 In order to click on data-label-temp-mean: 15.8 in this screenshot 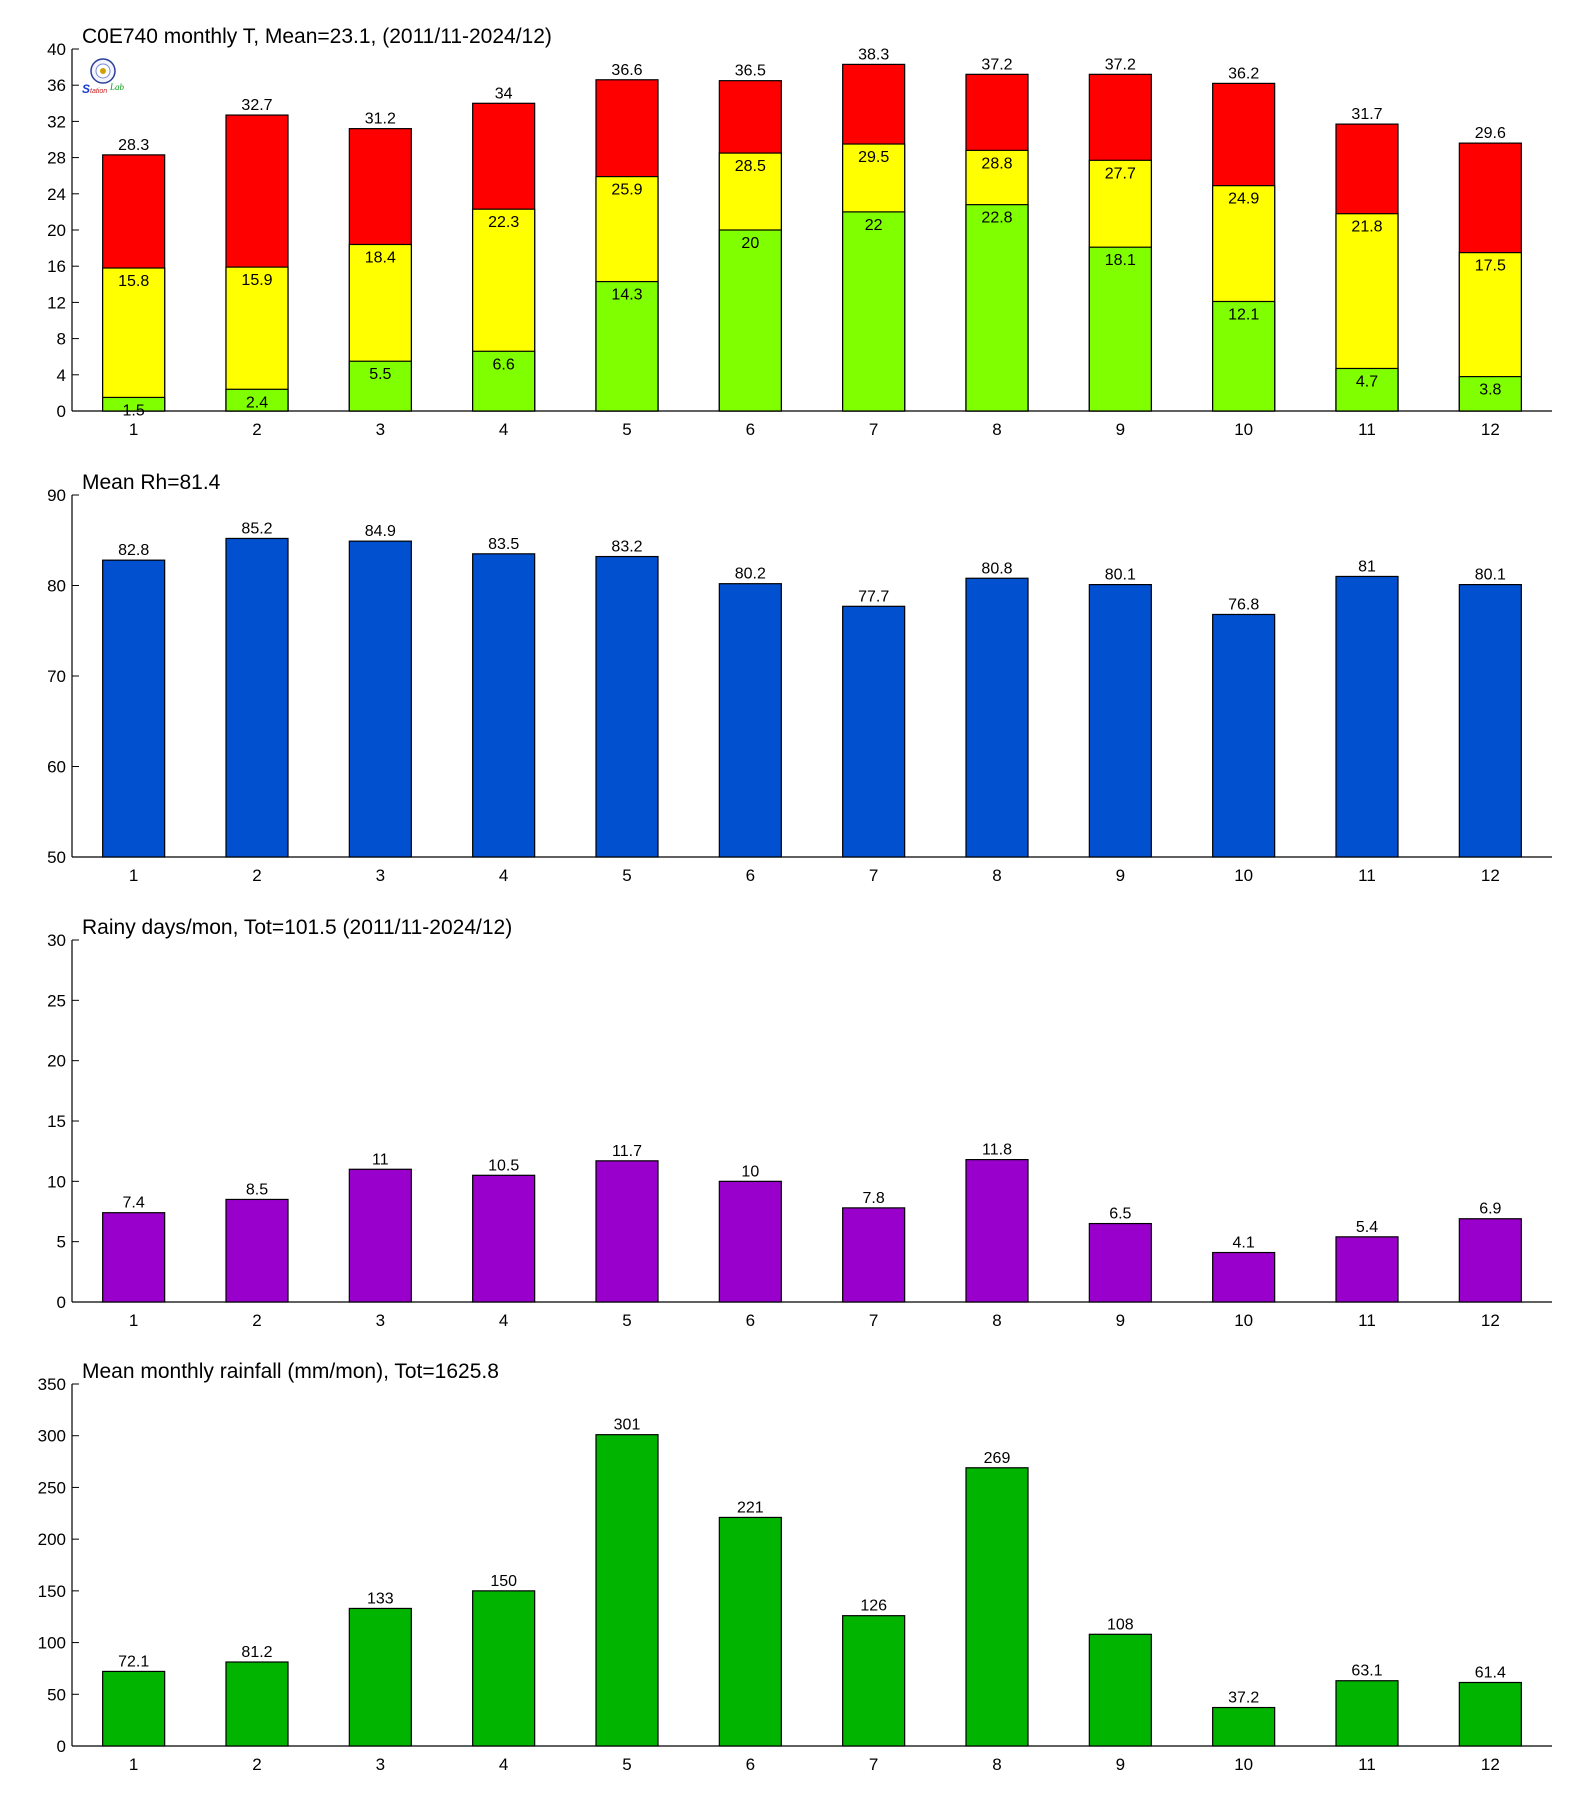, I will do `click(133, 281)`.